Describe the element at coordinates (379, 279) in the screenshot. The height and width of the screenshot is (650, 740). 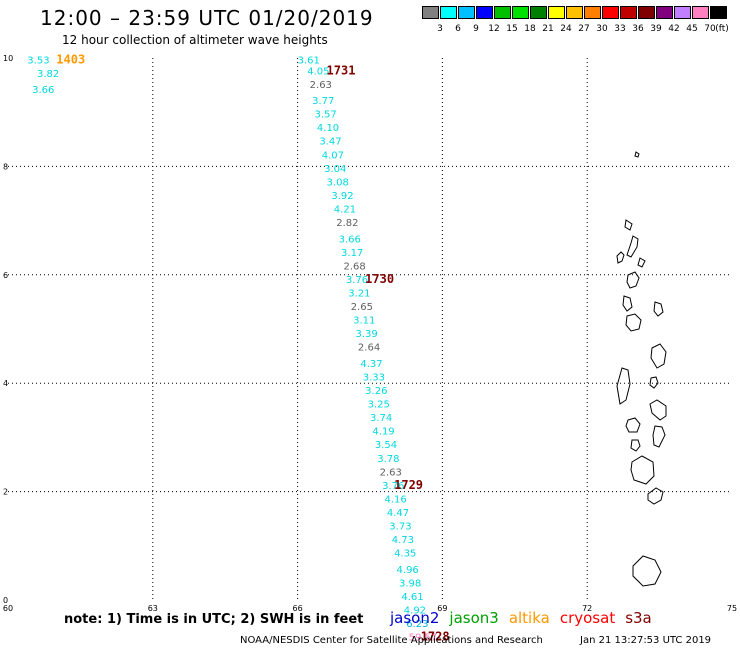
I see `pass-time-label: 1730` at that location.